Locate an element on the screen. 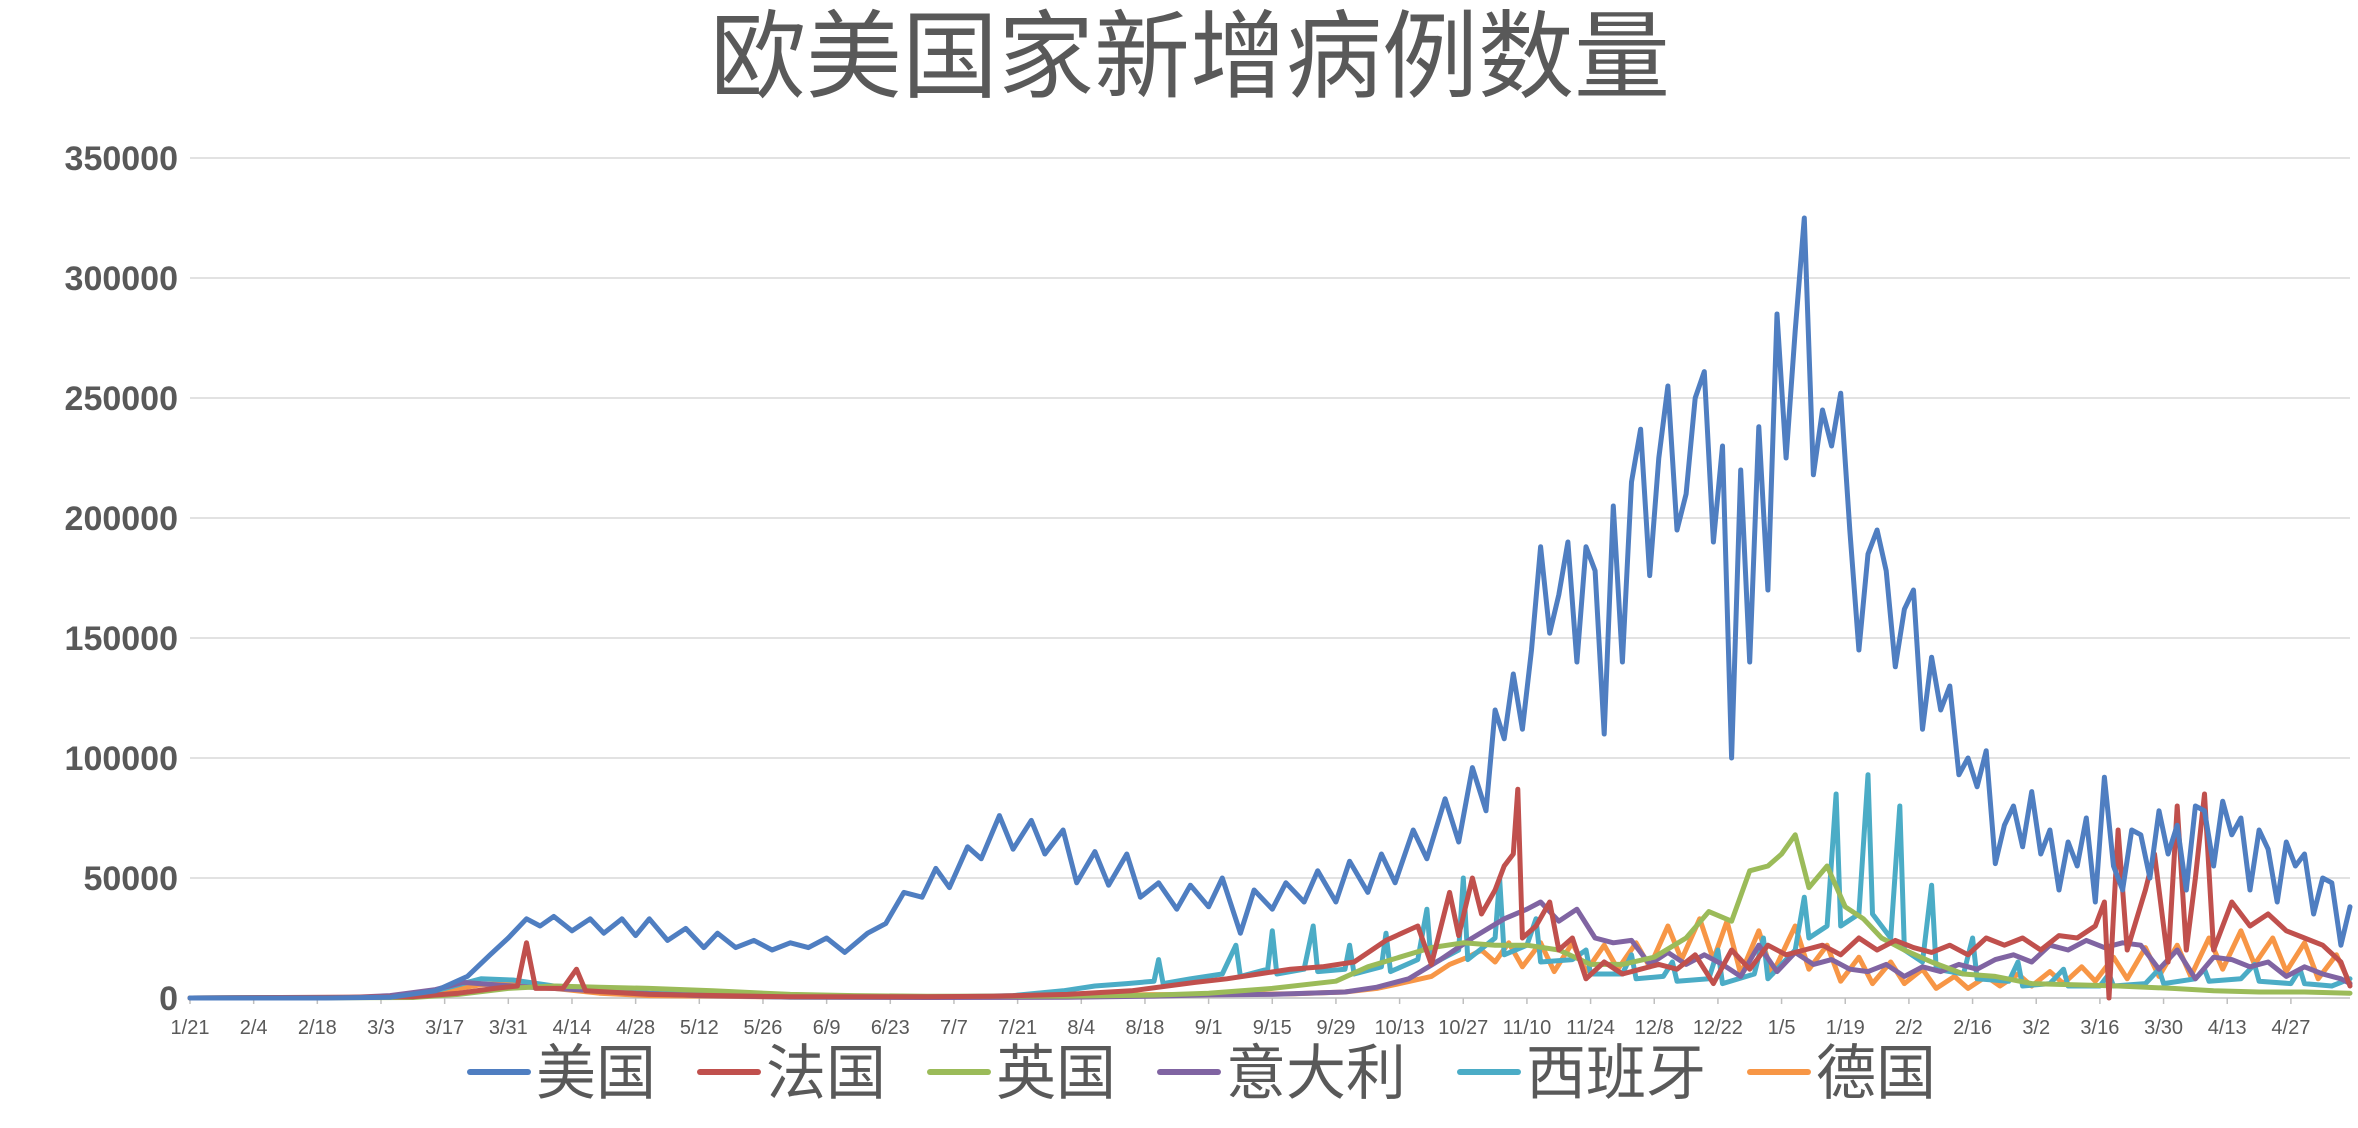 The height and width of the screenshot is (1128, 2358). x-tick-label: 2/4 is located at coordinates (254, 1028).